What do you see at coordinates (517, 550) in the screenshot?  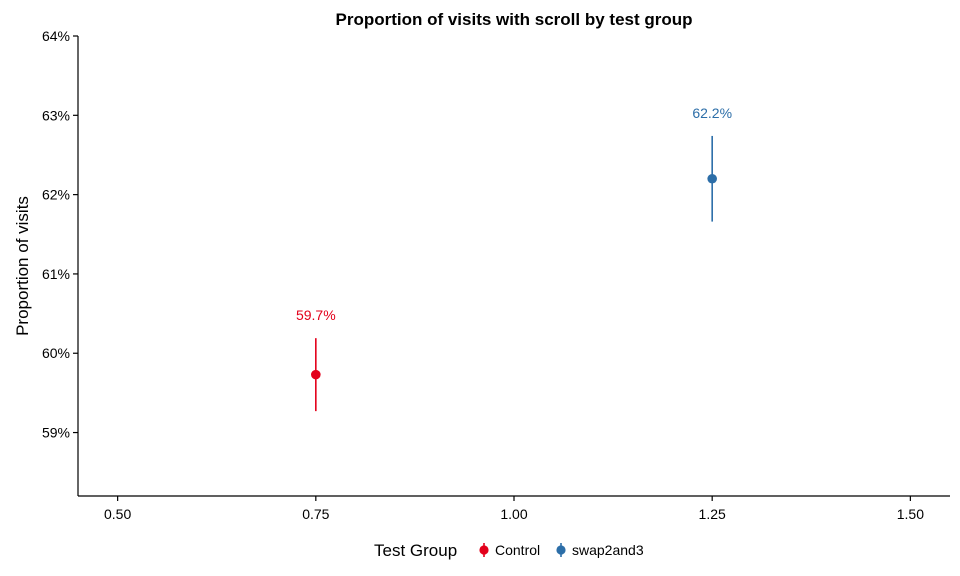 I see `legend-label-0: Control` at bounding box center [517, 550].